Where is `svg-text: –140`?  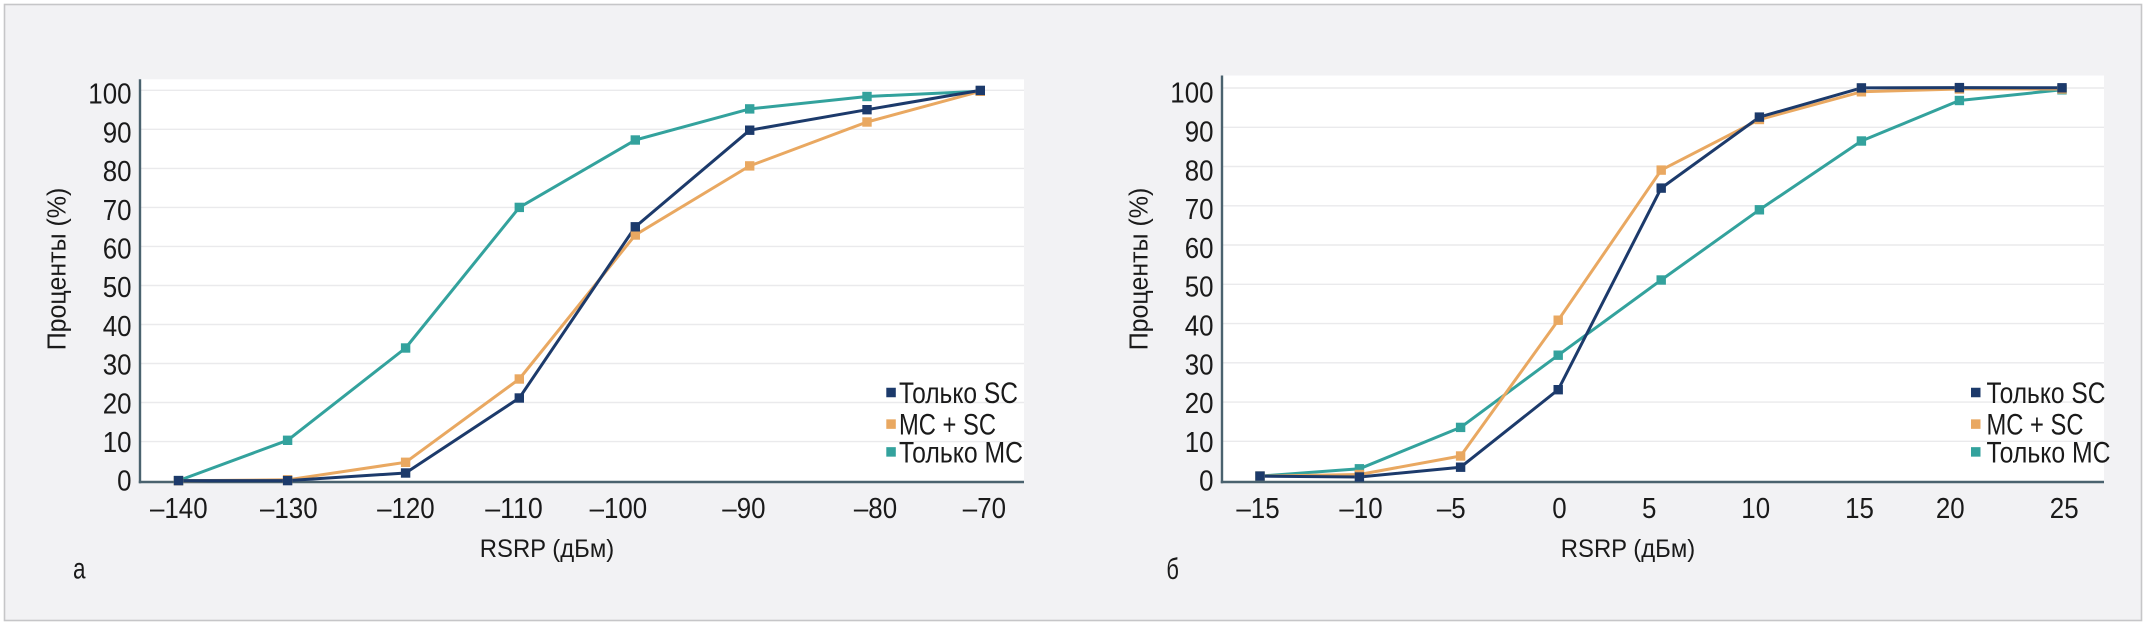
svg-text: –140 is located at coordinates (179, 509).